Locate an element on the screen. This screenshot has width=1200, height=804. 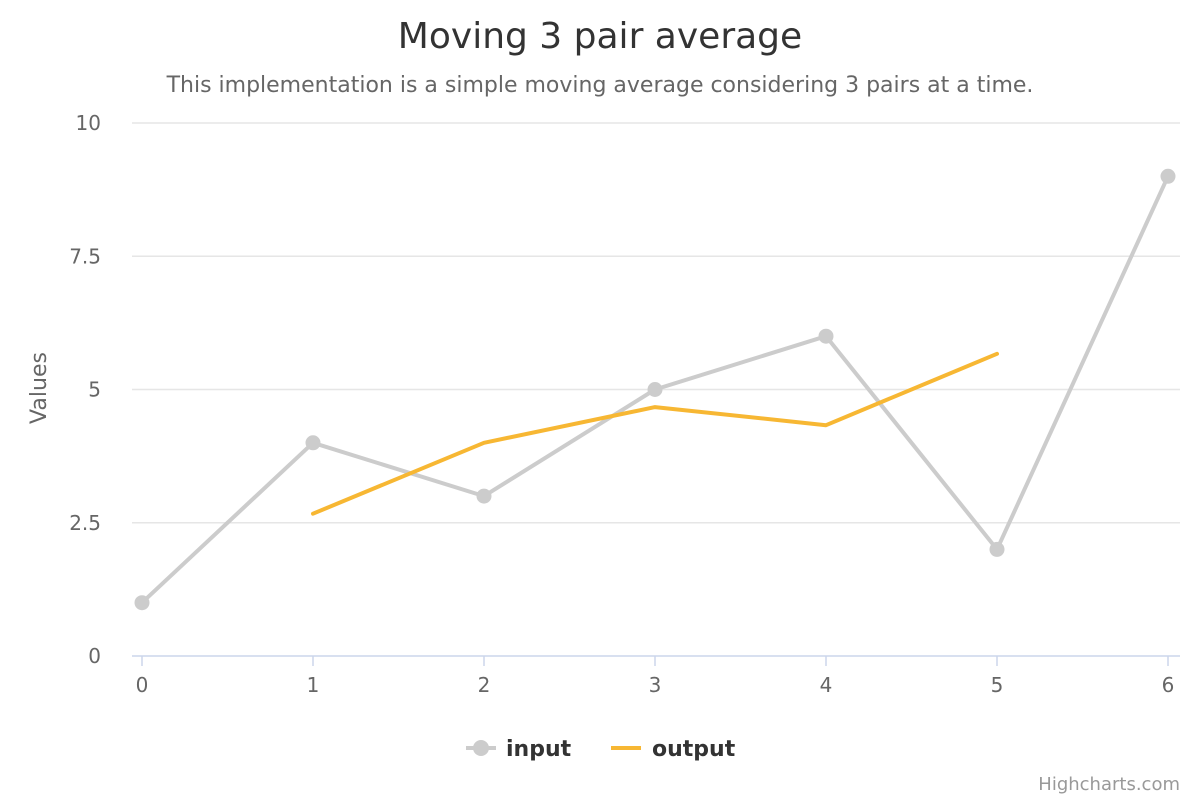
chart-title: Moving 3 pair average is located at coordinates (600, 36).